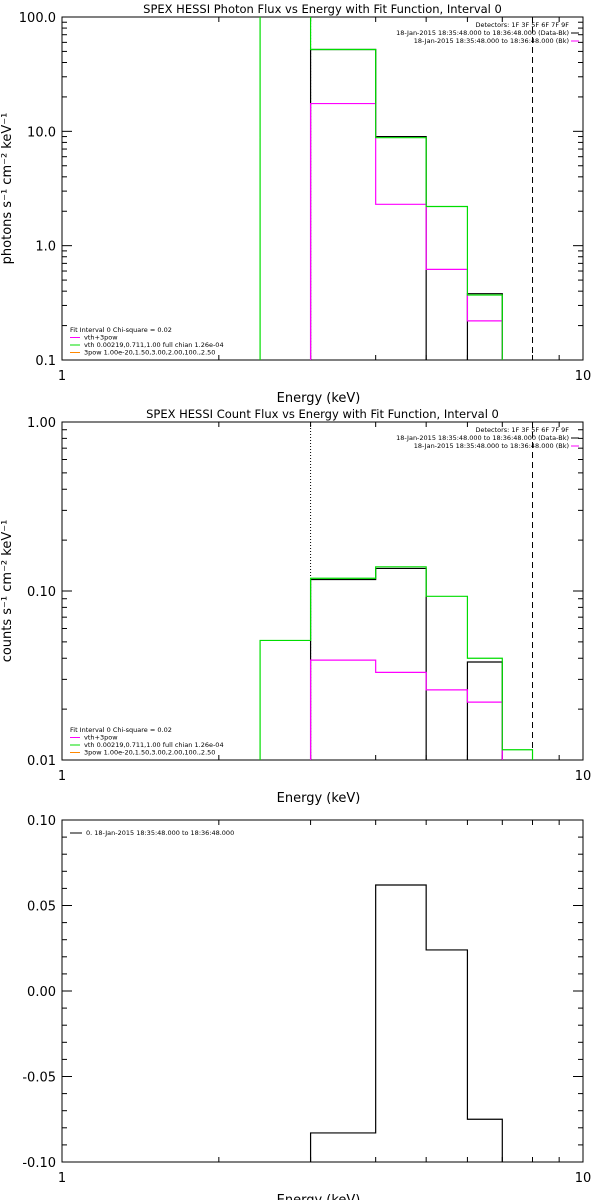  I want to click on y-tick-label: -0.10, so click(39, 1163).